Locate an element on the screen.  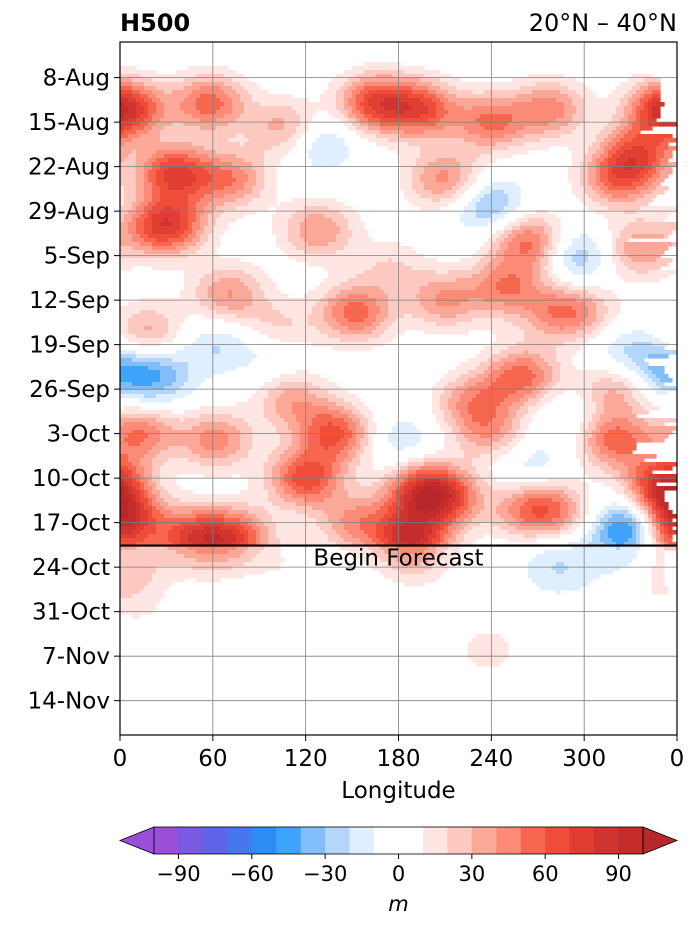
chart-title-right: 20°N – 40°N is located at coordinates (603, 23).